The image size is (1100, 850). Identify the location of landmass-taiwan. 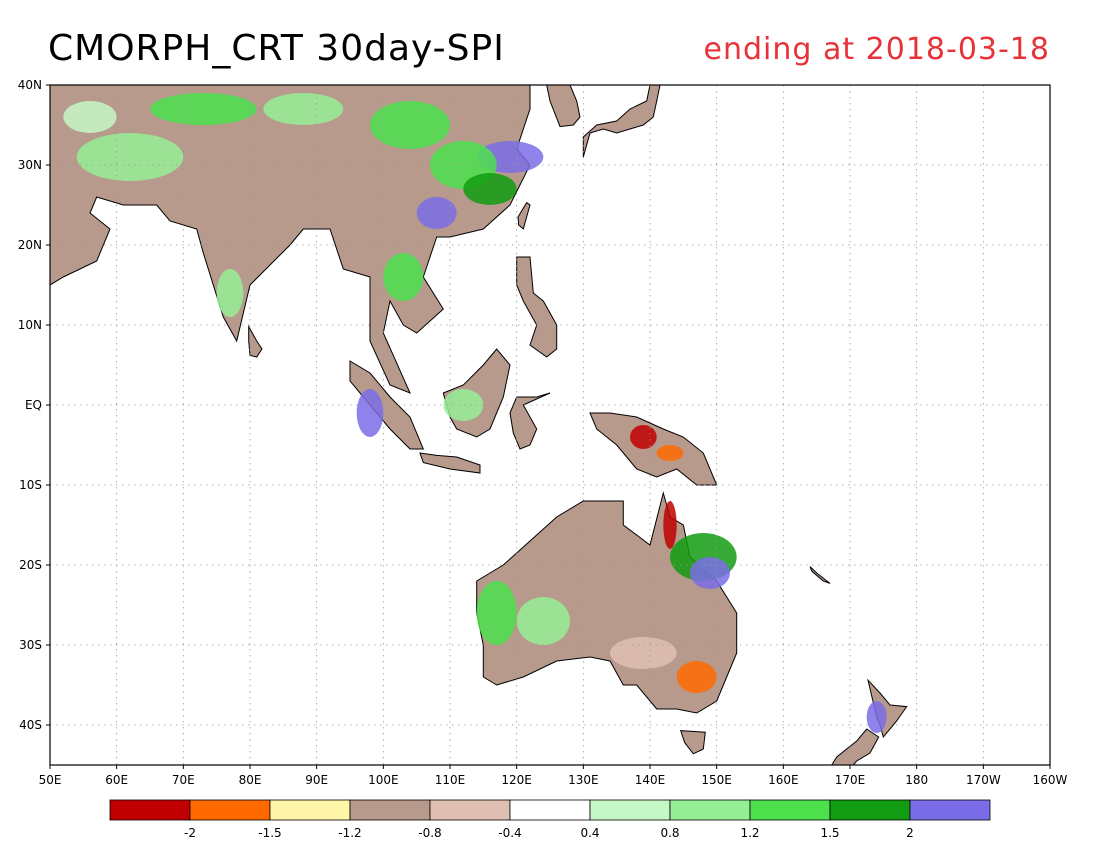
(524, 215).